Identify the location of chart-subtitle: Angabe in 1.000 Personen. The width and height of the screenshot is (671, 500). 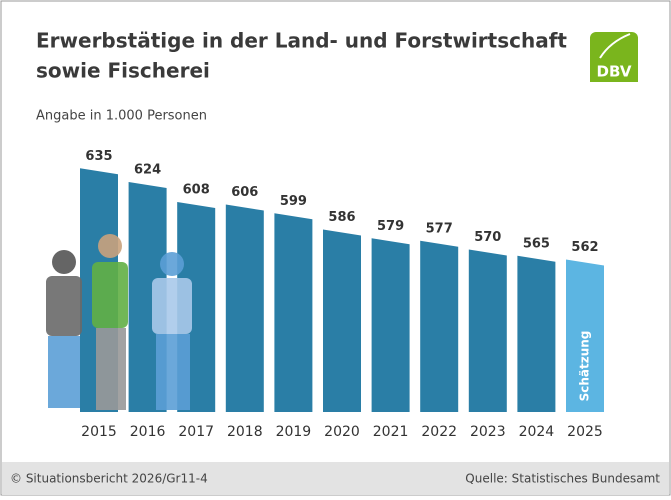
(121, 116).